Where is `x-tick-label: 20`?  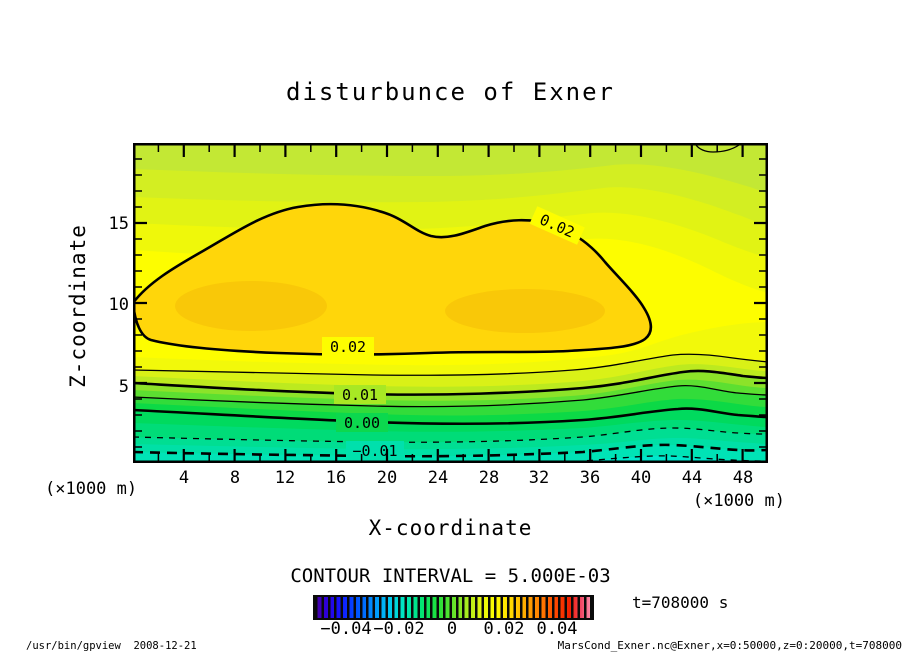 x-tick-label: 20 is located at coordinates (387, 478).